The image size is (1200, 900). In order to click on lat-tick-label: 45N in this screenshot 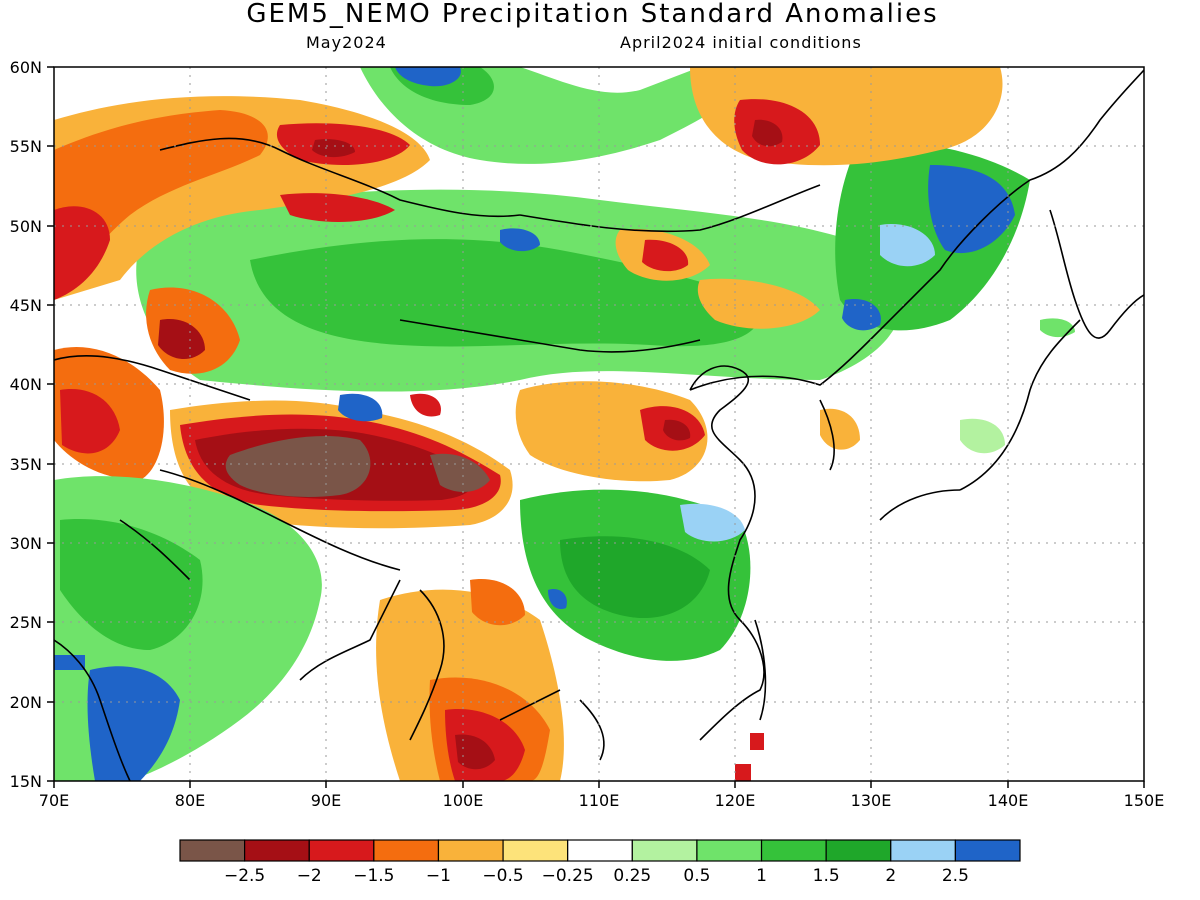, I will do `click(26, 305)`.